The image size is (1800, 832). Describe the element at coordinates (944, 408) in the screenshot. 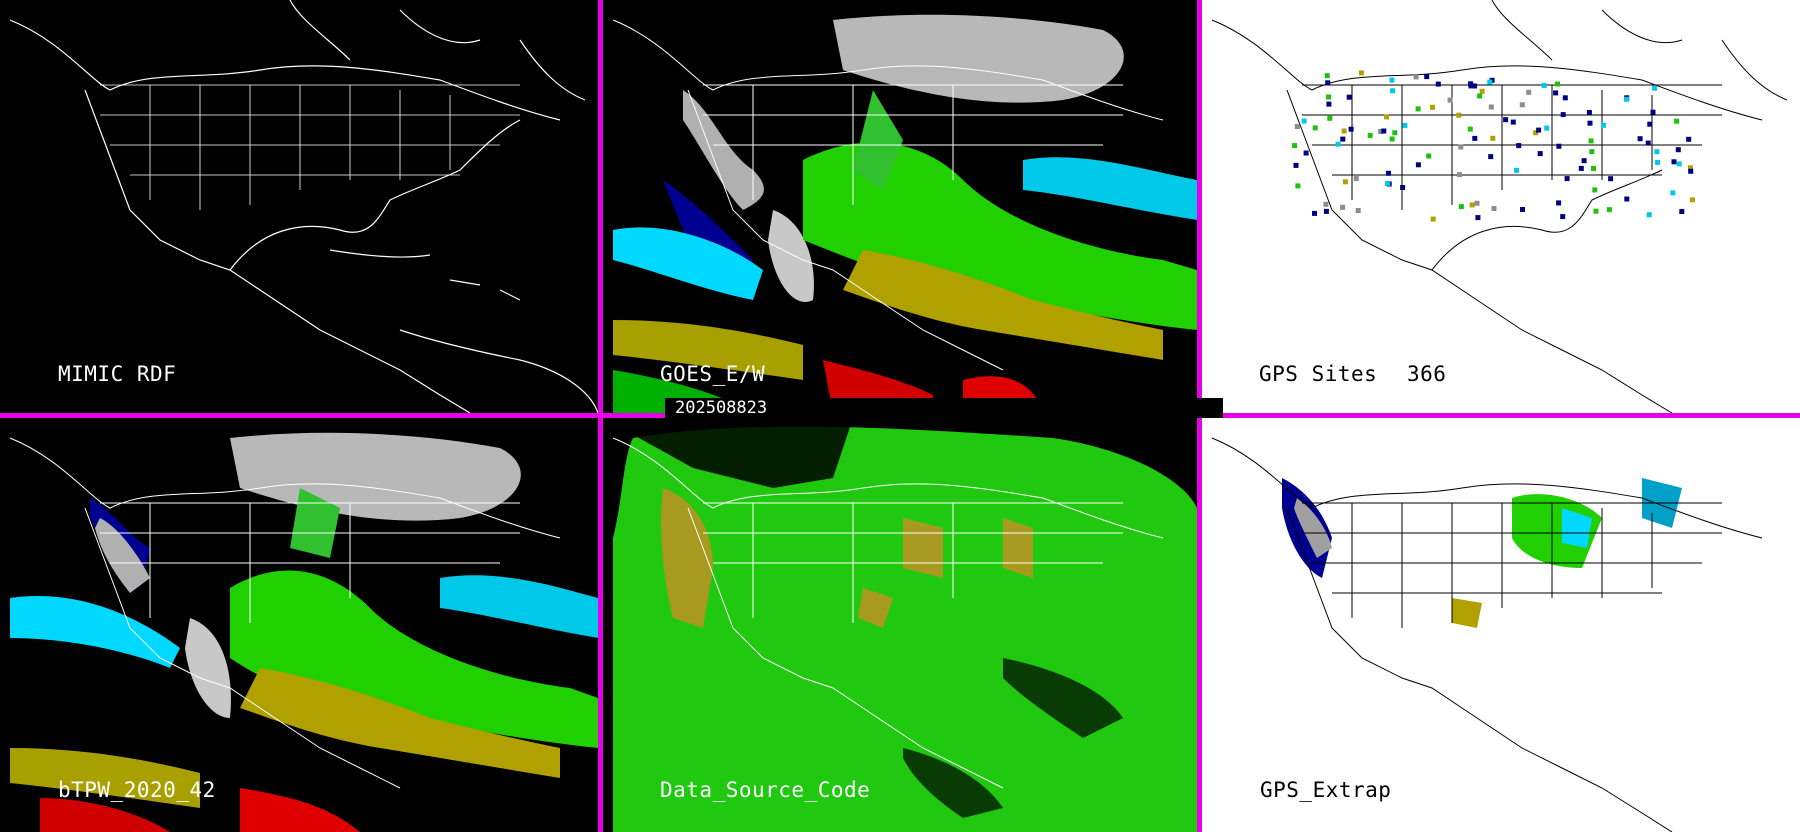

I see `timestamp: 202508823` at that location.